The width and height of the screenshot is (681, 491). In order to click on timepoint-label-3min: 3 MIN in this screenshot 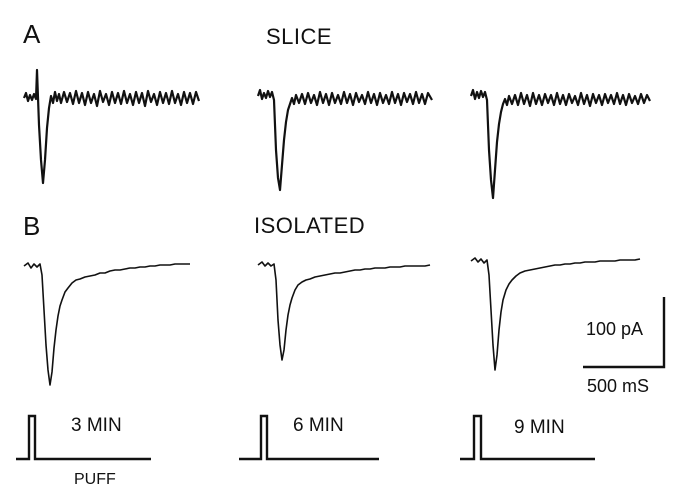, I will do `click(96, 425)`.